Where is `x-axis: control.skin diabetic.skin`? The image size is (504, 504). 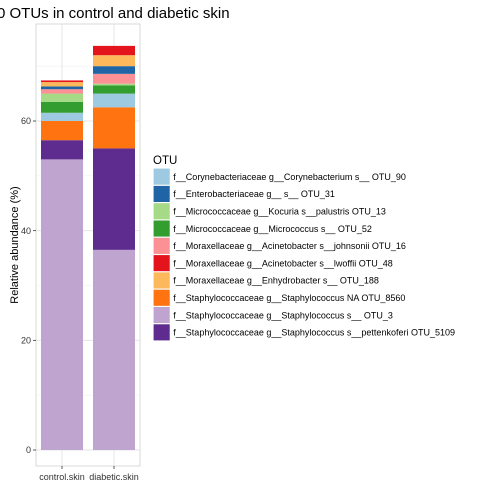
x-axis: control.skin diabetic.skin is located at coordinates (89, 474).